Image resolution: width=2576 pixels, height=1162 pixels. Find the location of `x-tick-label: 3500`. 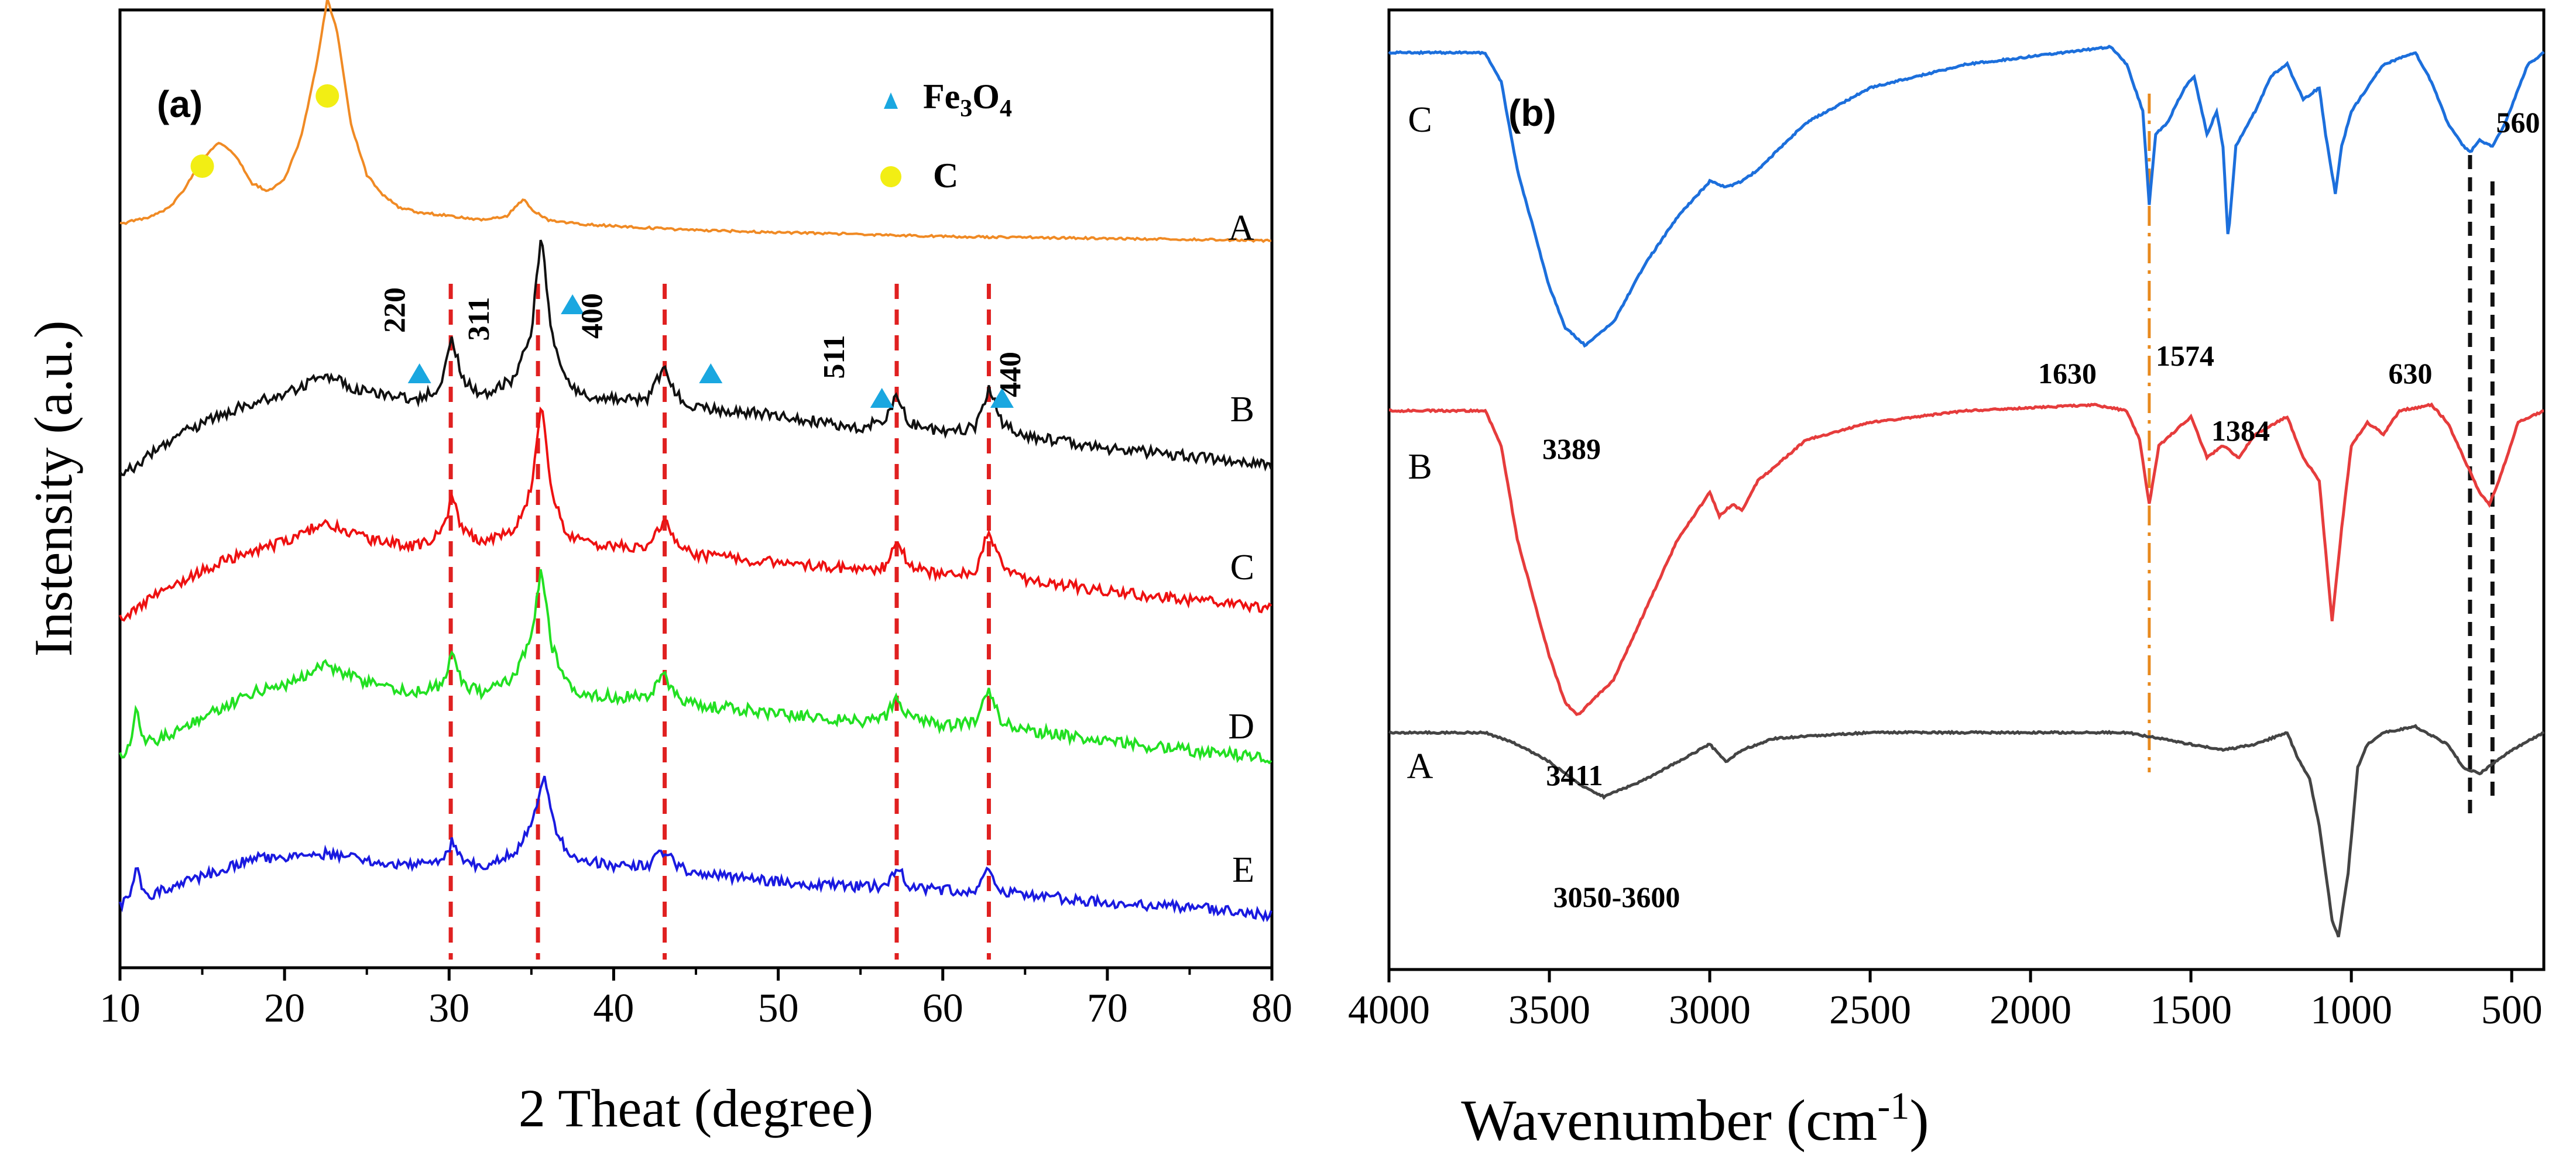

x-tick-label: 3500 is located at coordinates (1549, 1010).